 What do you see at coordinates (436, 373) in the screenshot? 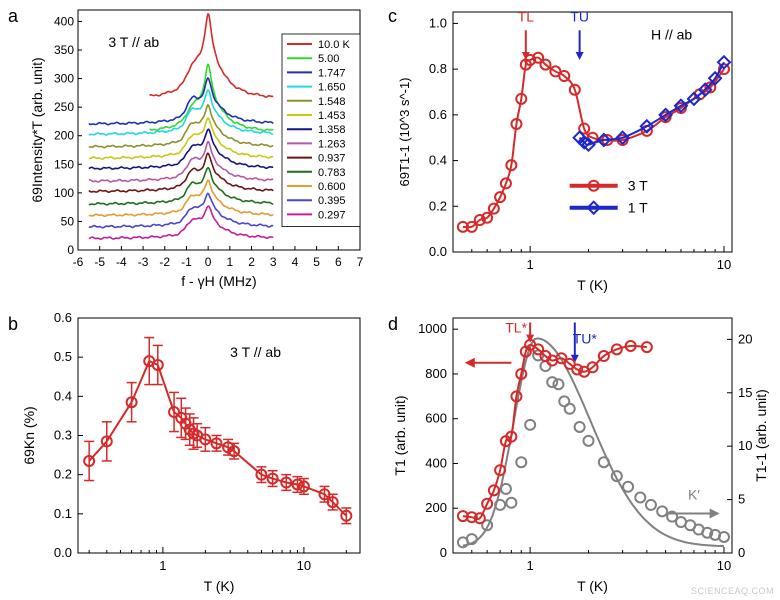
I see `y-tick-label-left: 800` at bounding box center [436, 373].